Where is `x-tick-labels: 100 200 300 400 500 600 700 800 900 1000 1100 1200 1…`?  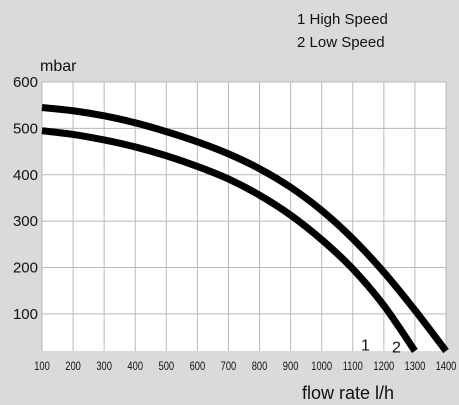 x-tick-labels: 100 200 300 400 500 600 700 800 900 1000 1100 1200 1… is located at coordinates (245, 366).